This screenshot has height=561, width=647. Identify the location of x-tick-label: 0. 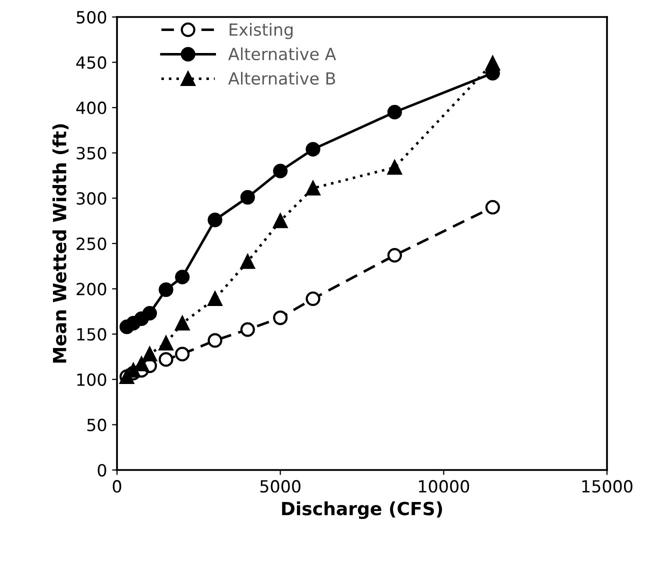
(117, 486).